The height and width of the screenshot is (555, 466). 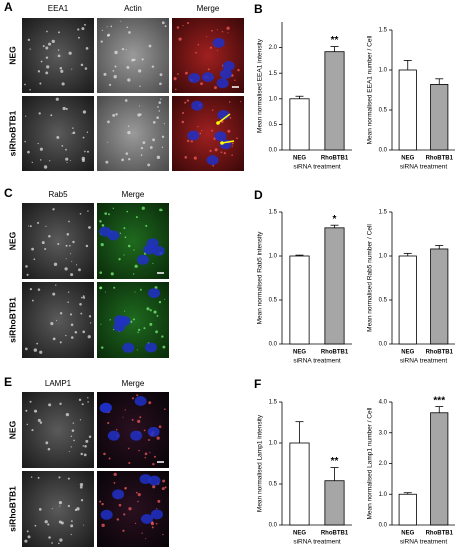 I want to click on arrow-head, so click(x=222, y=143).